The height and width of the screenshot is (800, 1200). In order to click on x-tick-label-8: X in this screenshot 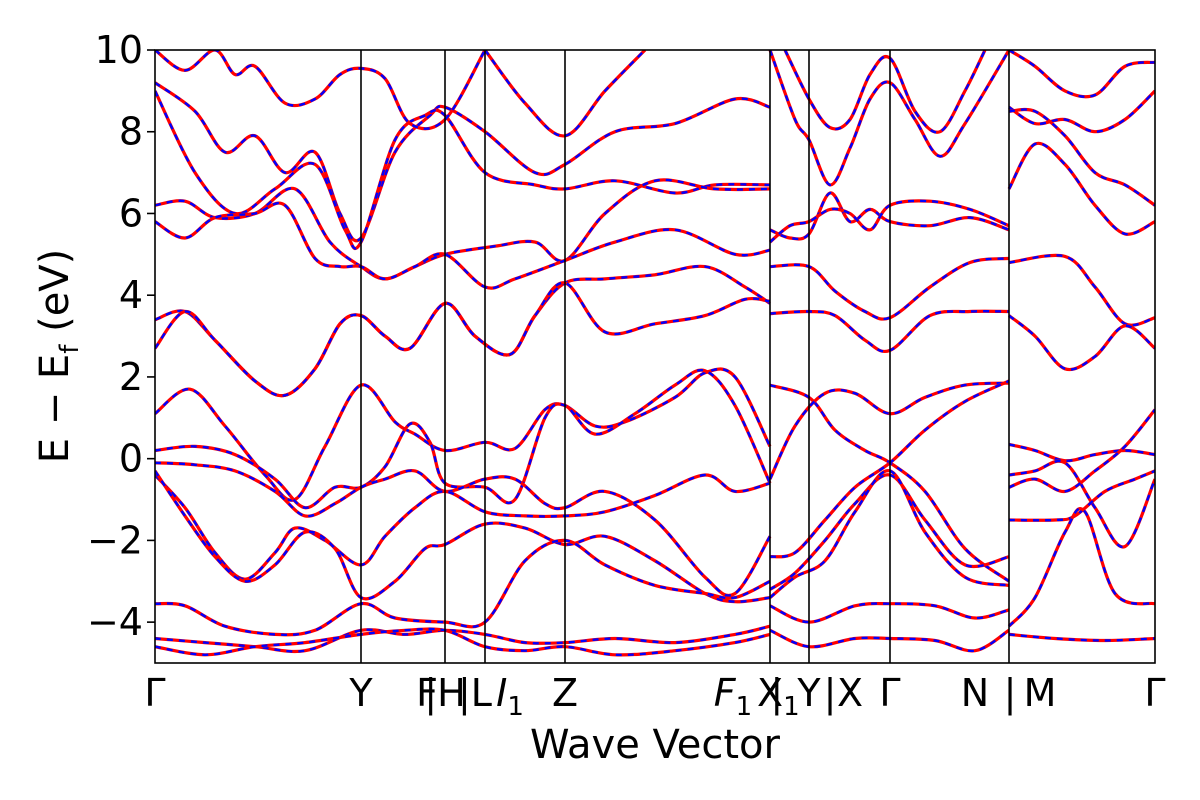, I will do `click(770, 693)`.